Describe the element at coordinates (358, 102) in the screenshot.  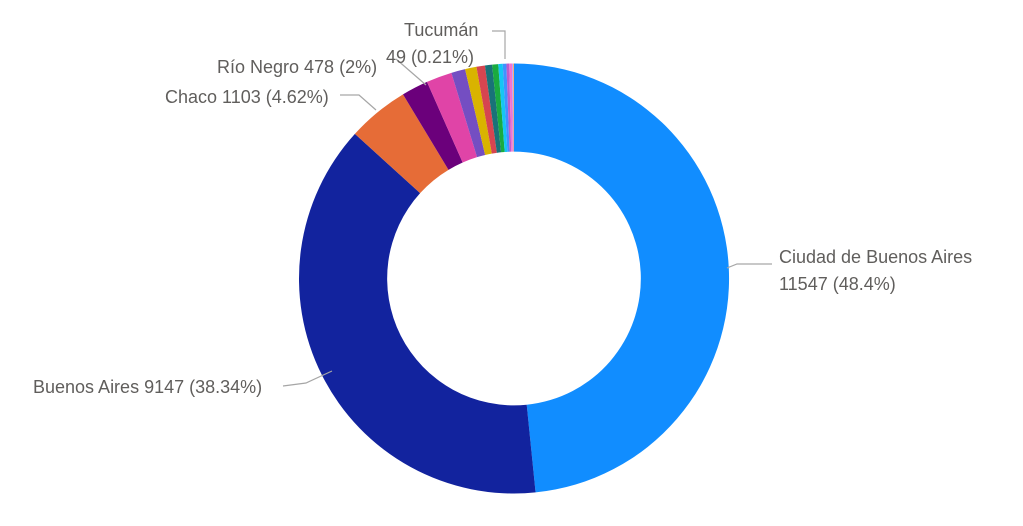
I see `leader-line-chaco` at that location.